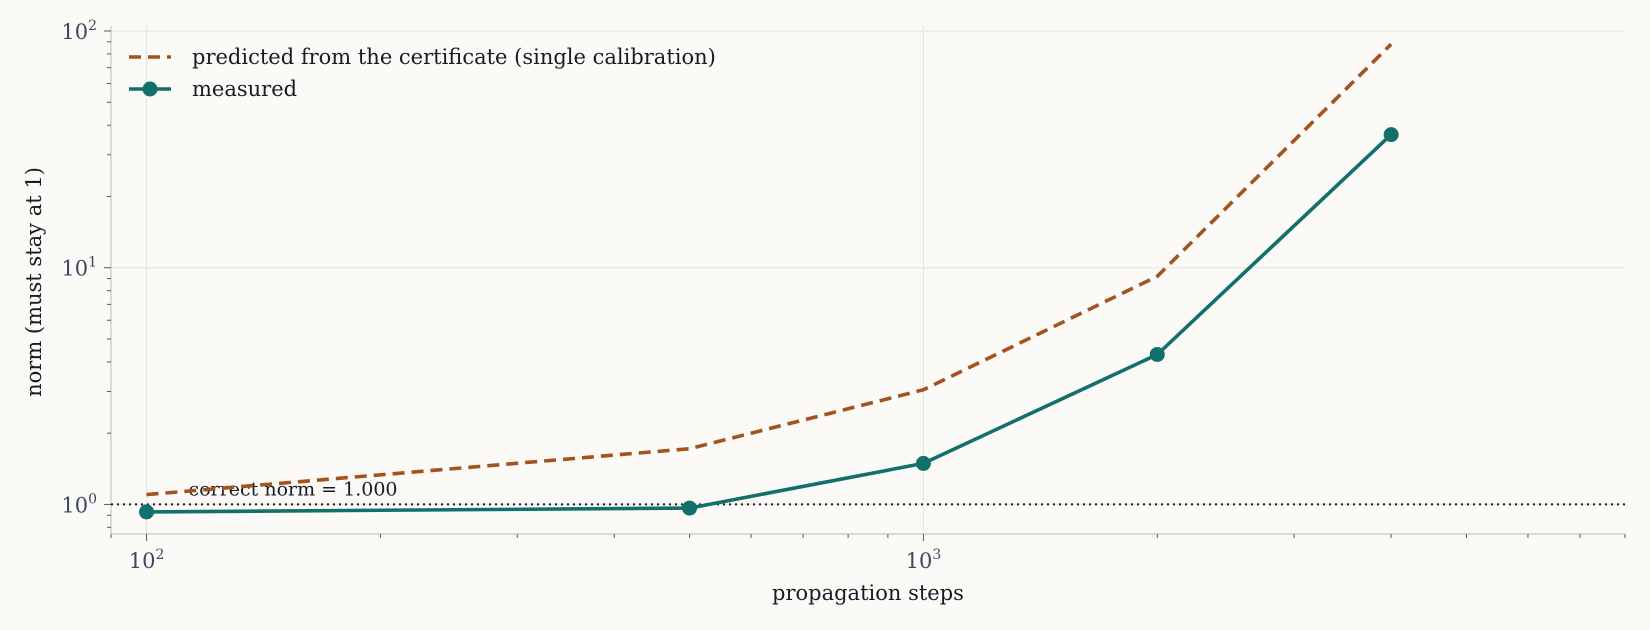 The image size is (1650, 630). I want to click on legend-label-1: measured, so click(244, 89).